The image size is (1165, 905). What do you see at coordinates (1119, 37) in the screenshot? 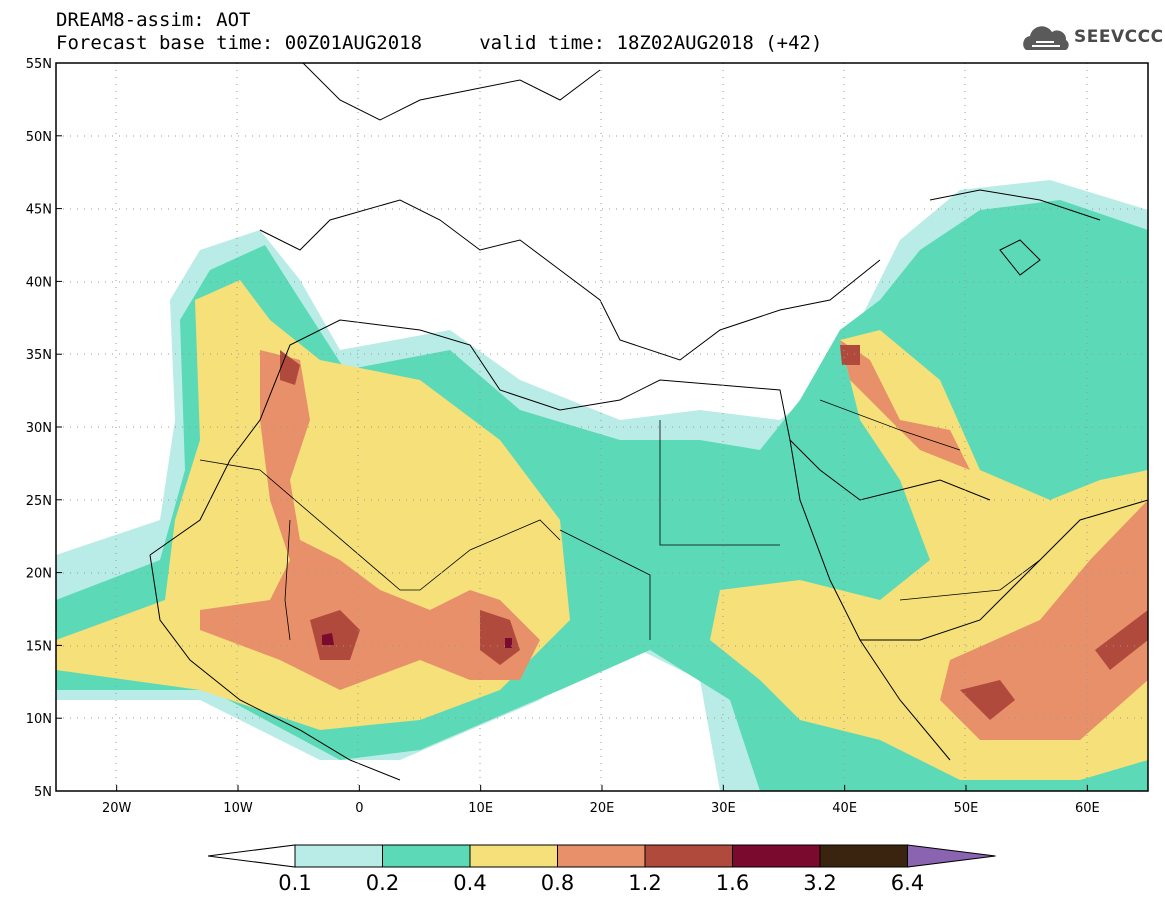
I see `logo-text: SEEVCCC` at bounding box center [1119, 37].